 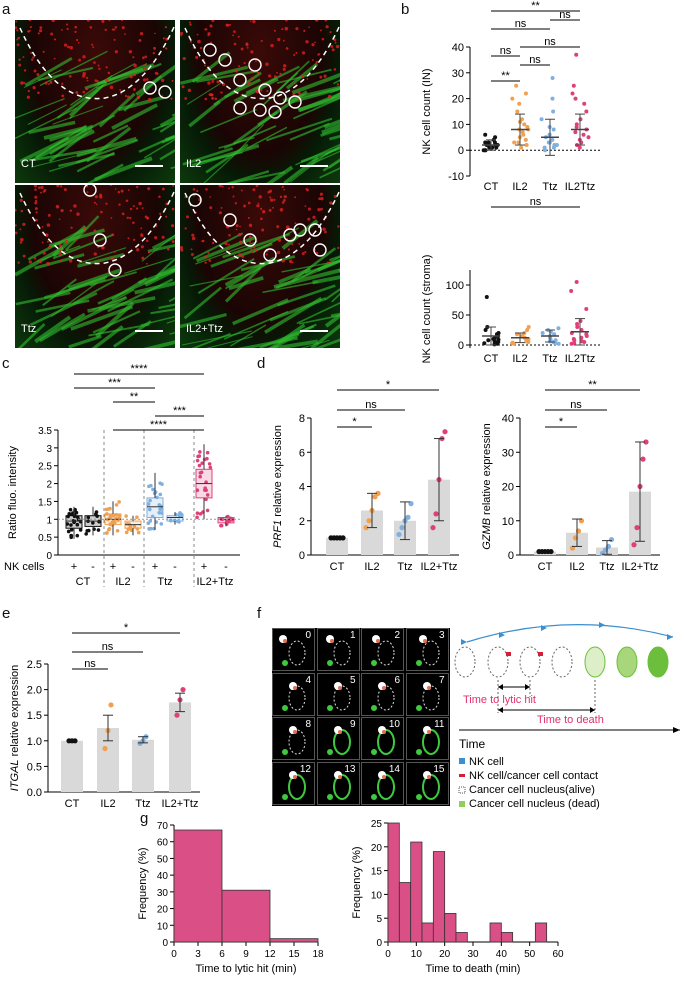 I want to click on timelapse-frame: 11, so click(x=427, y=738).